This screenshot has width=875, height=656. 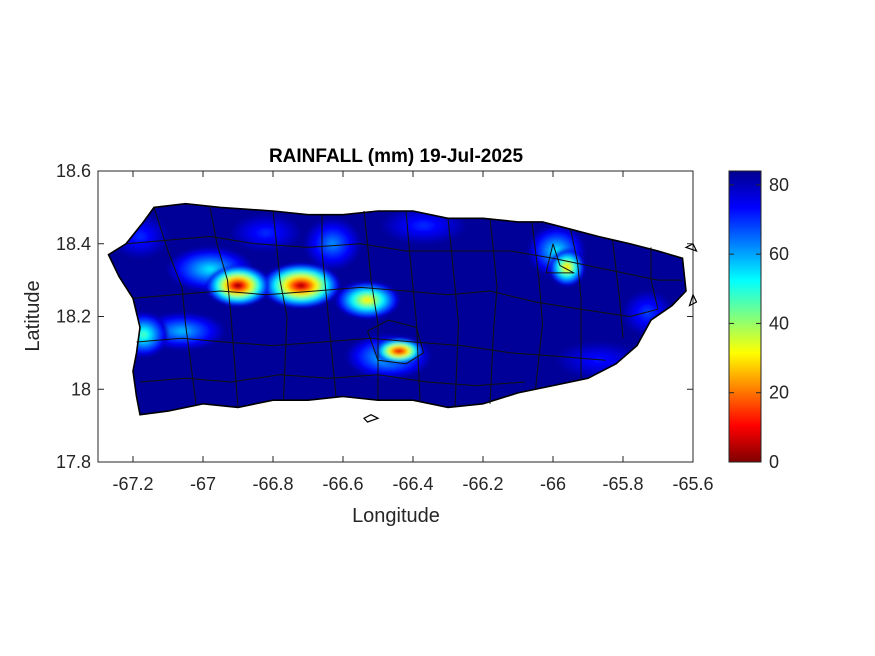 What do you see at coordinates (779, 185) in the screenshot?
I see `colorbar-tick-label: 80` at bounding box center [779, 185].